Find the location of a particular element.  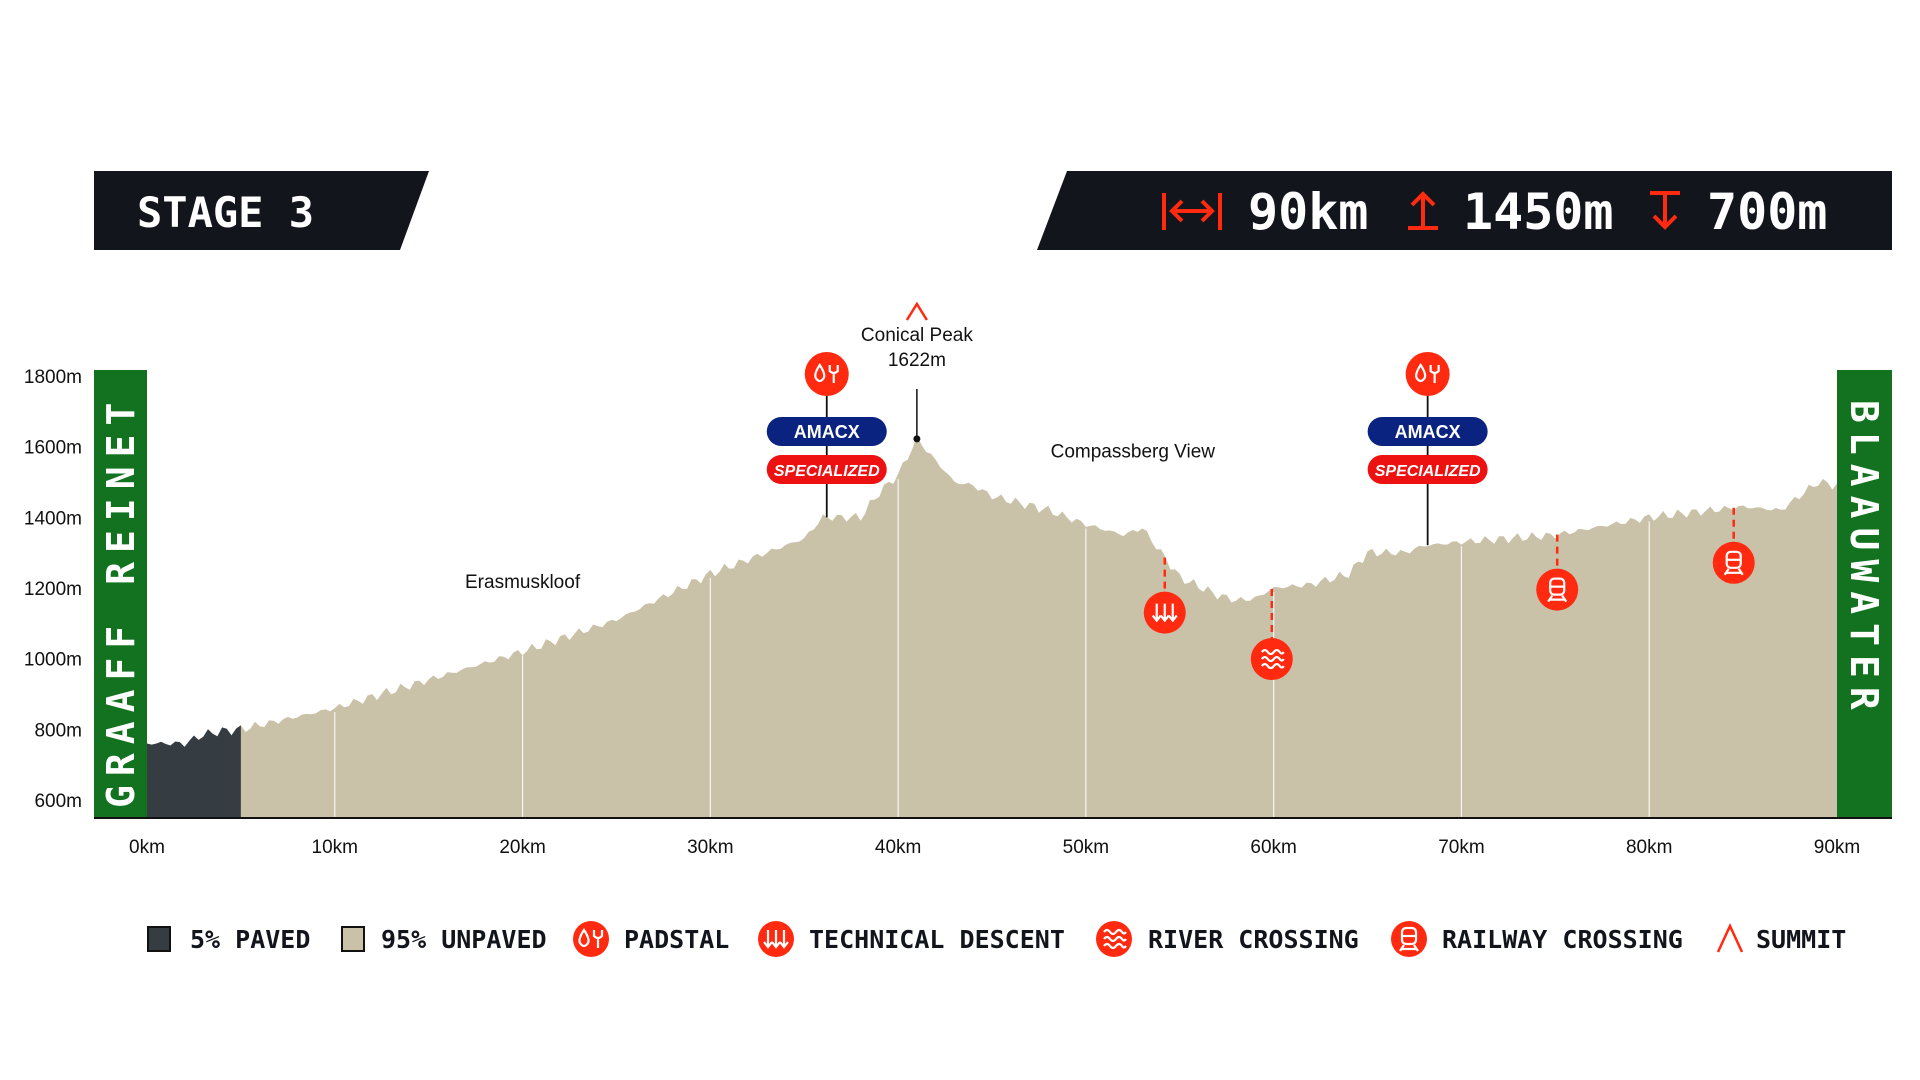

legend-item: RAILWAY CROSSING is located at coordinates (1537, 939).